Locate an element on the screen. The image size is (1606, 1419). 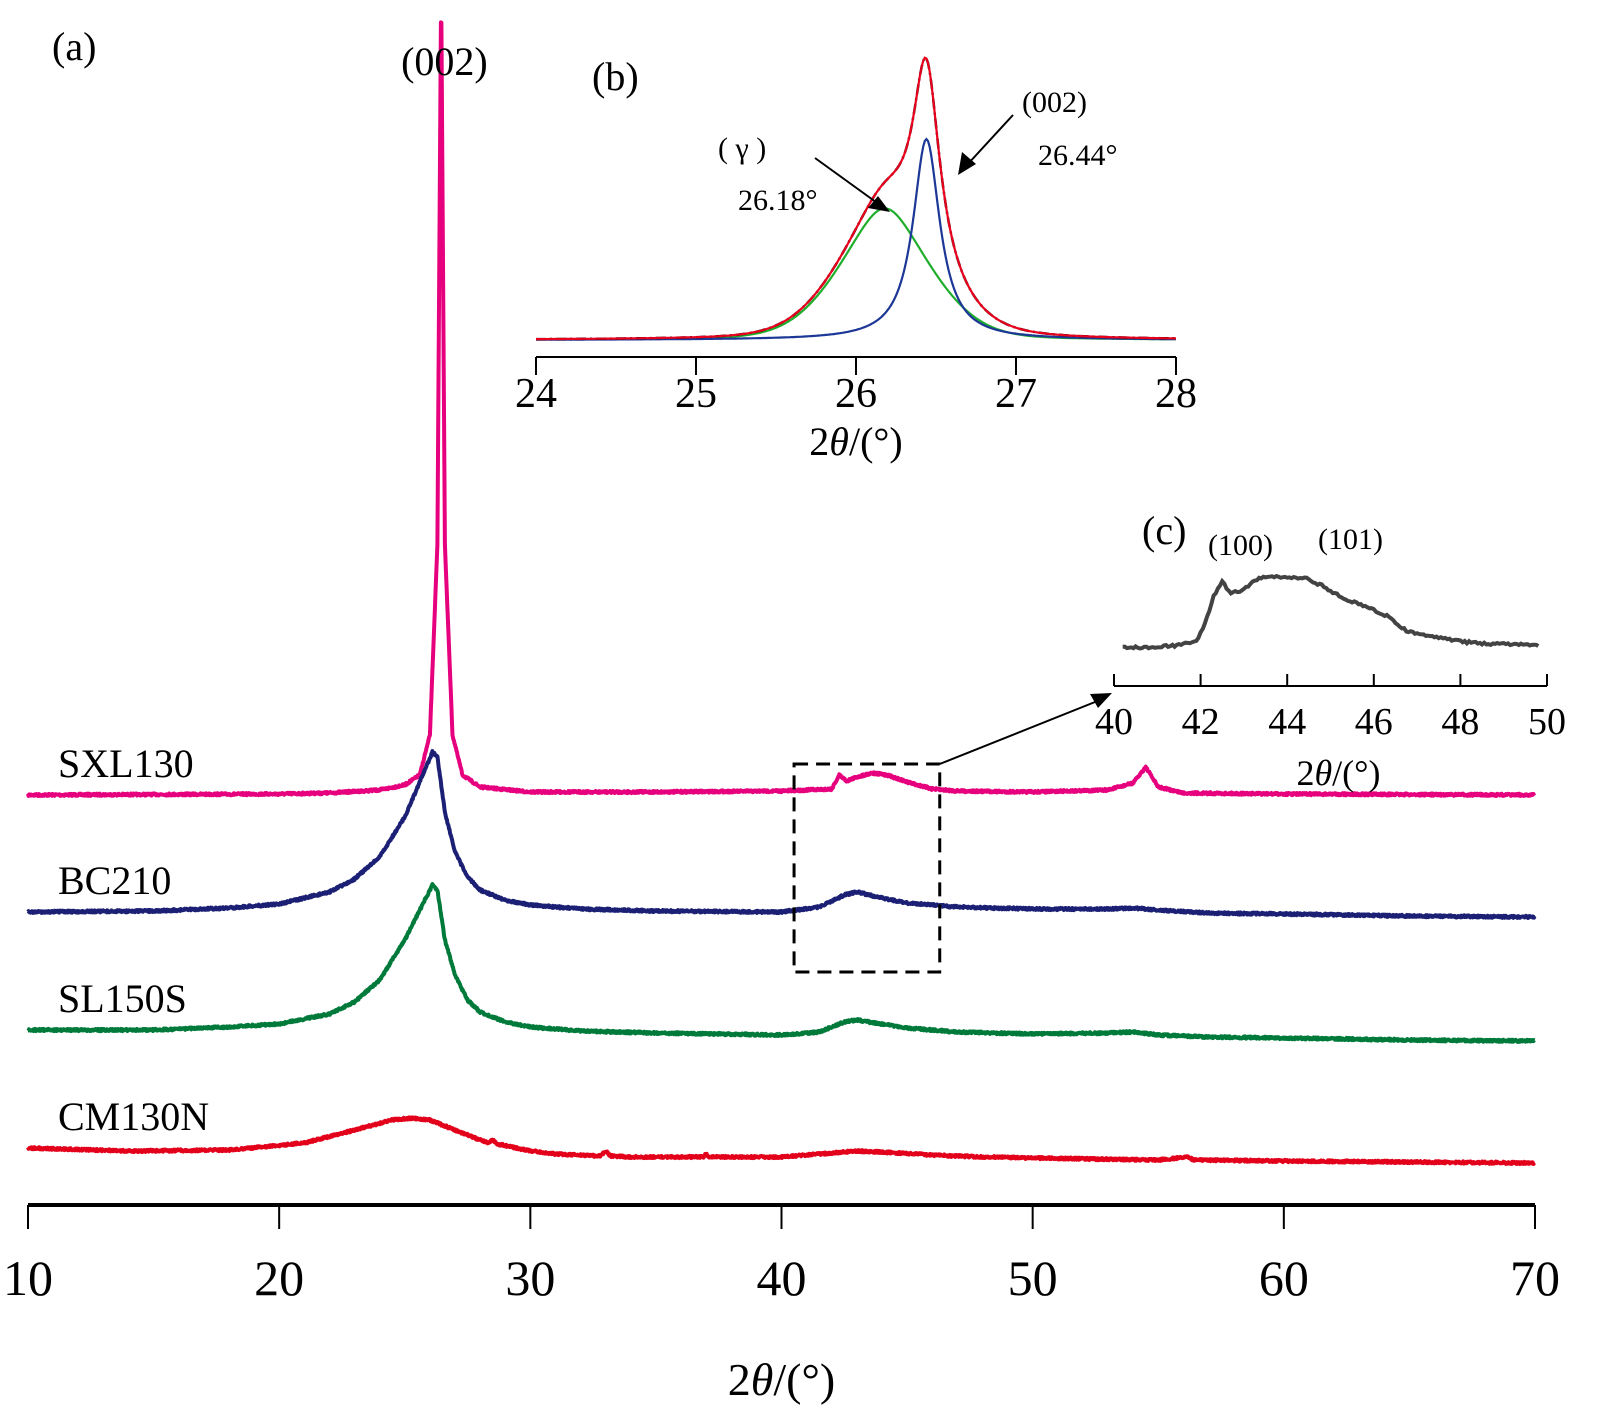
series-label-CM130N: CM130N is located at coordinates (133, 1116).